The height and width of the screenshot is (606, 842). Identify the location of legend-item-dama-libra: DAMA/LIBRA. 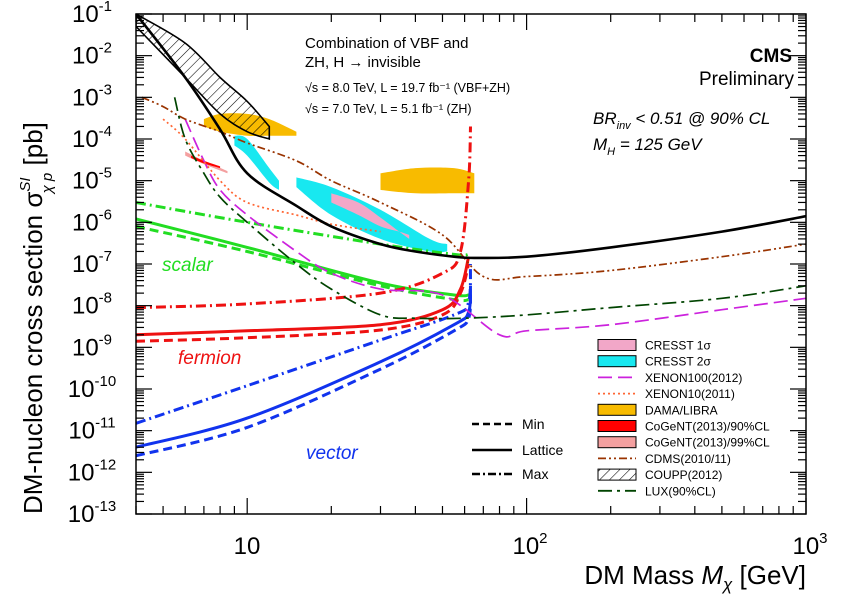
(657, 410).